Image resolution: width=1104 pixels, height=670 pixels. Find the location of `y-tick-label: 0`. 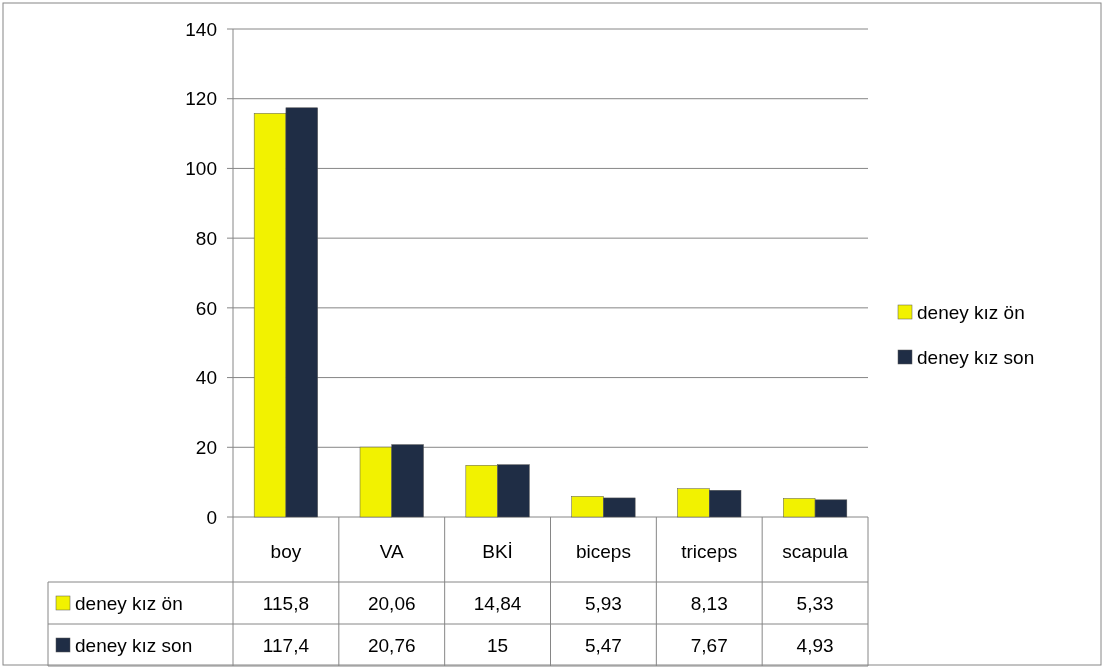

y-tick-label: 0 is located at coordinates (211, 517).